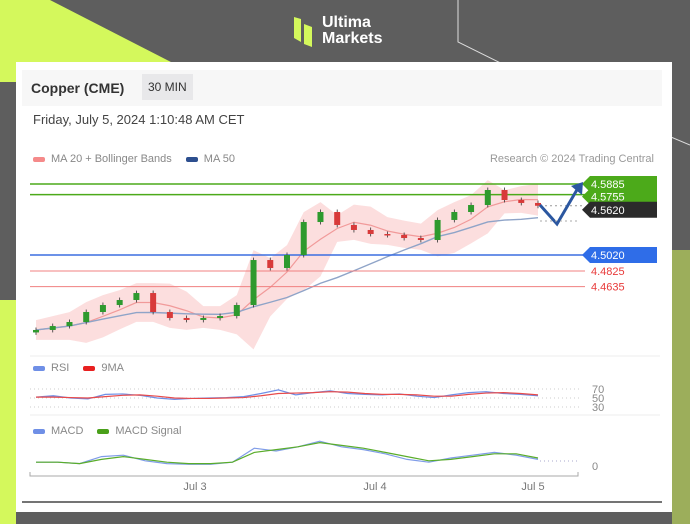 This screenshot has width=690, height=524. I want to click on ma50-swatch, so click(191, 159).